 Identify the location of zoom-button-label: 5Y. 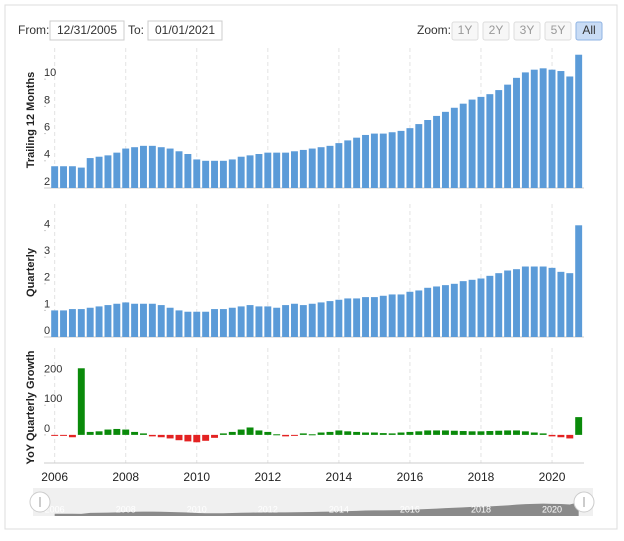
(558, 30).